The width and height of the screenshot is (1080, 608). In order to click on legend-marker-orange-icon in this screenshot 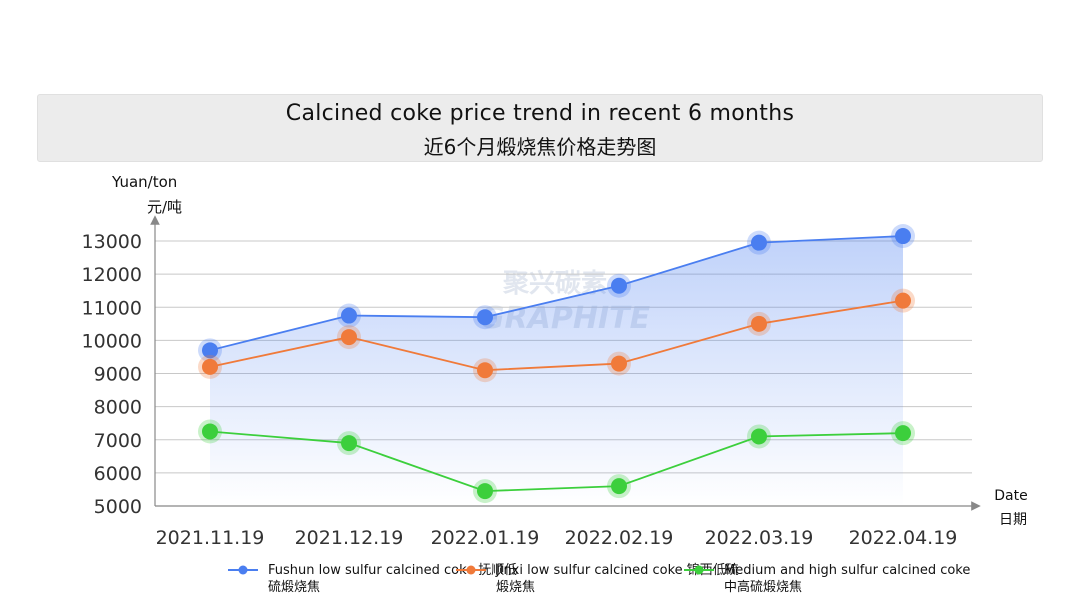, I will do `click(471, 570)`.